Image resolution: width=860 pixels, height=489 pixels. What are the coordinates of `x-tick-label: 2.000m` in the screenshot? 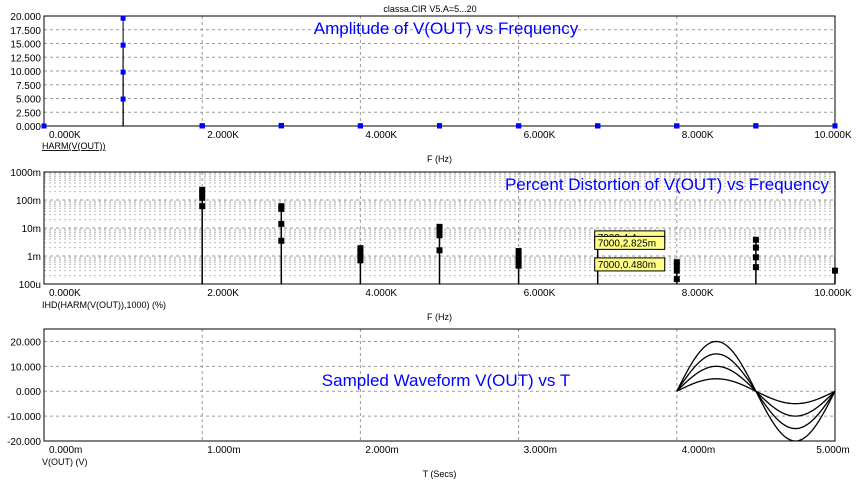 It's located at (381, 450).